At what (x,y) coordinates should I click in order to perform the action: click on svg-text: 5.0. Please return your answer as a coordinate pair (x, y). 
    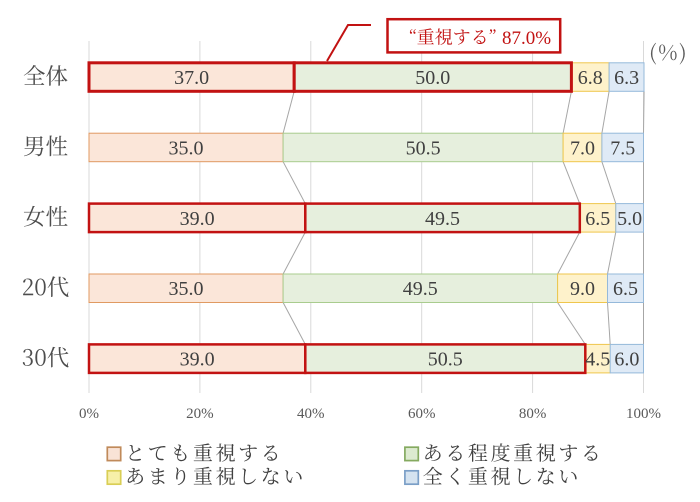
    Looking at the image, I should click on (629, 219).